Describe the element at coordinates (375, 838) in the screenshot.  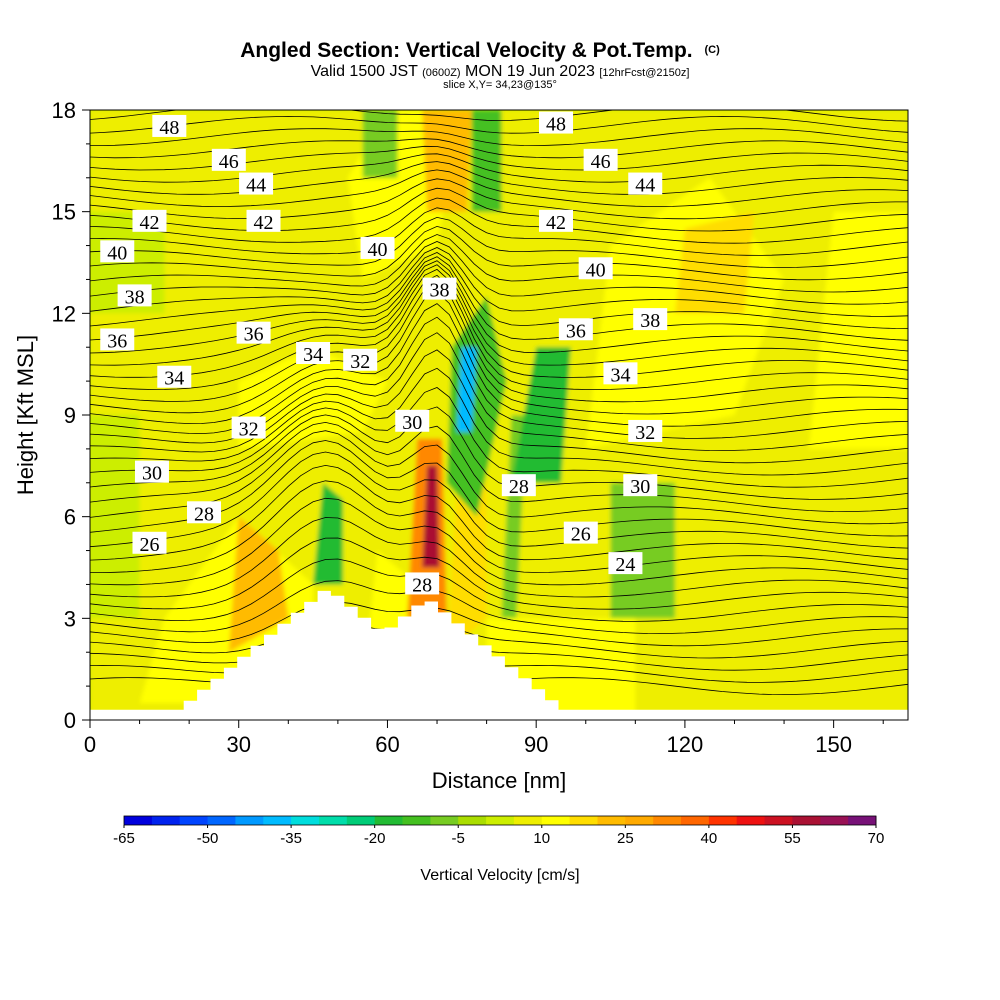
I see `colorbar-tick-label: -20` at that location.